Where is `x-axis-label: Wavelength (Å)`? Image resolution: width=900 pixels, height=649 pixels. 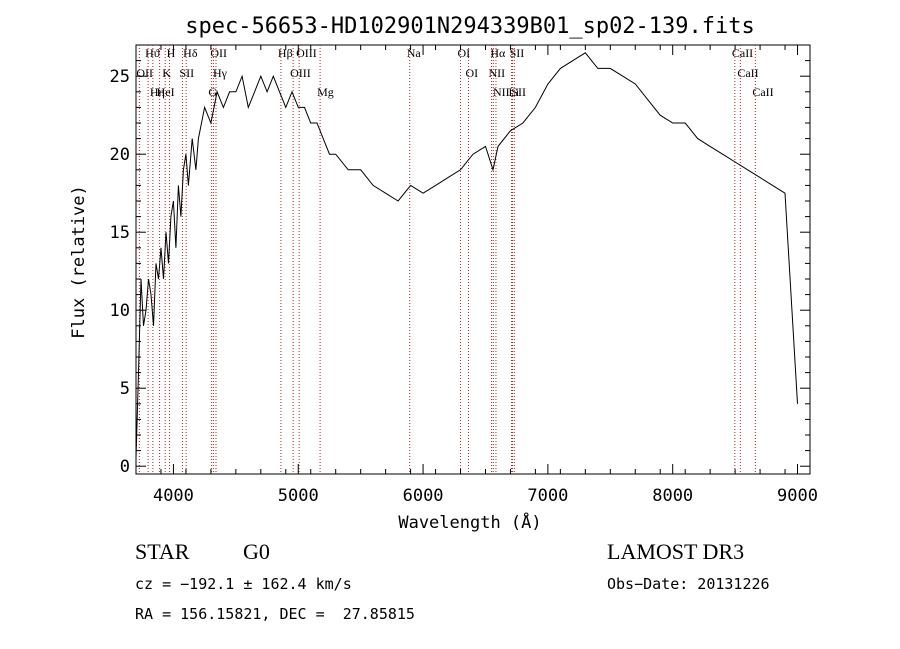
x-axis-label: Wavelength (Å) is located at coordinates (469, 522).